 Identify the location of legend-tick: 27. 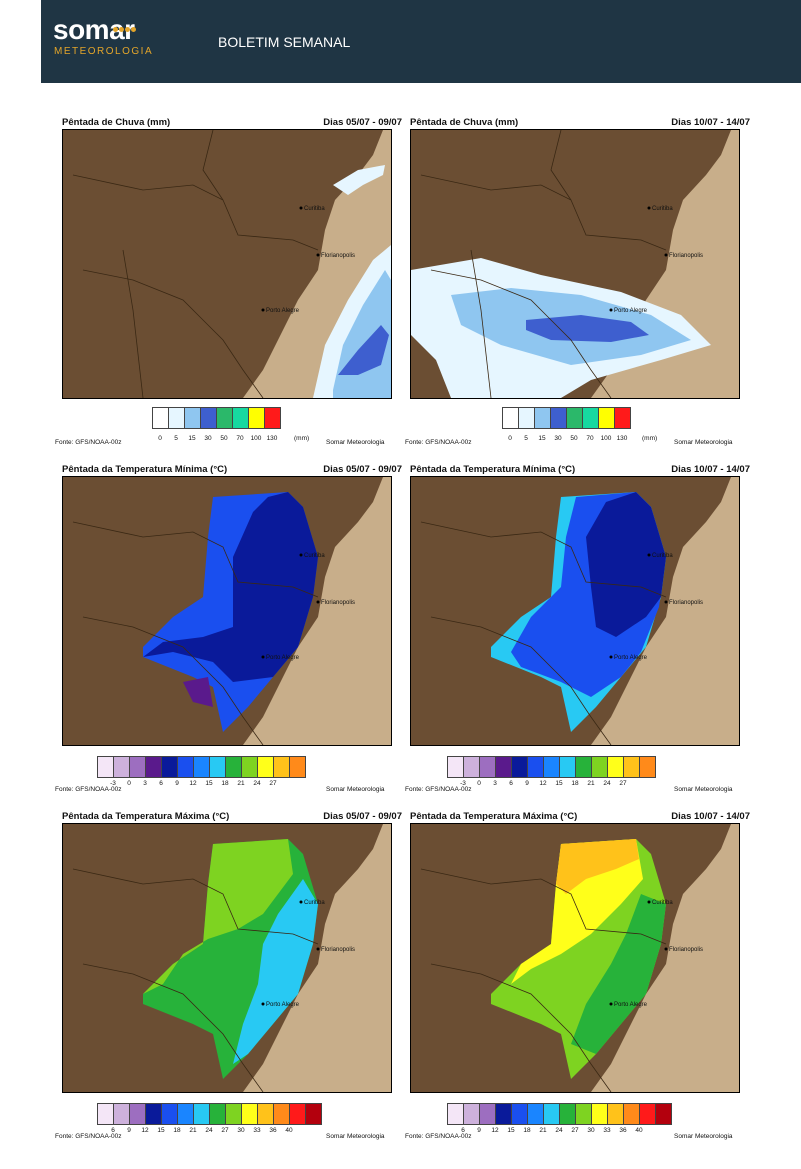
(575, 1130).